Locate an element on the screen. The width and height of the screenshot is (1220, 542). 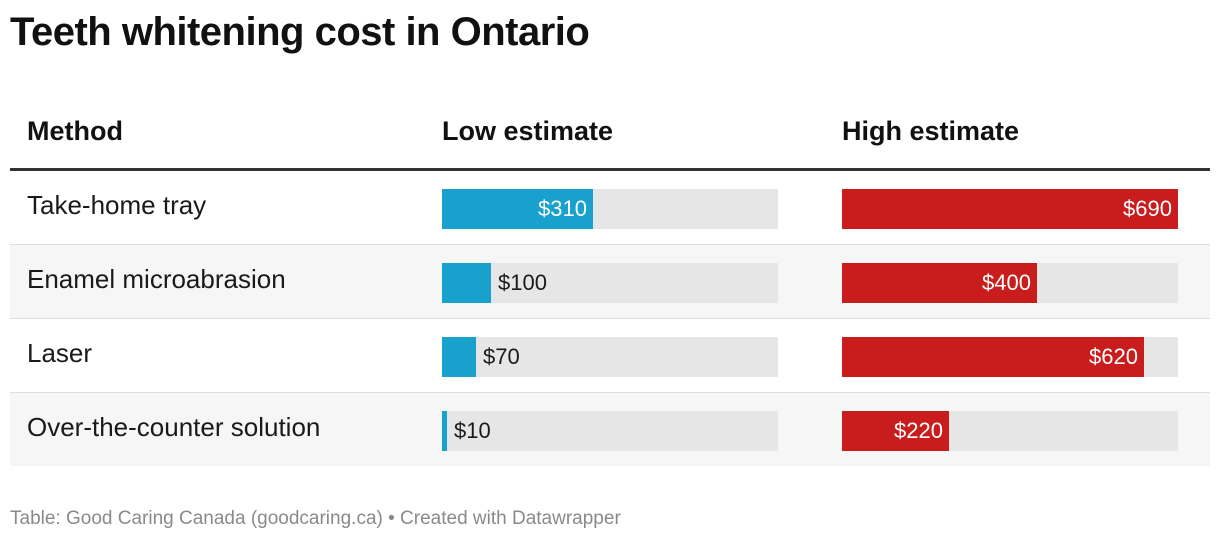
high-estimate-bar-track: $400 is located at coordinates (1010, 283).